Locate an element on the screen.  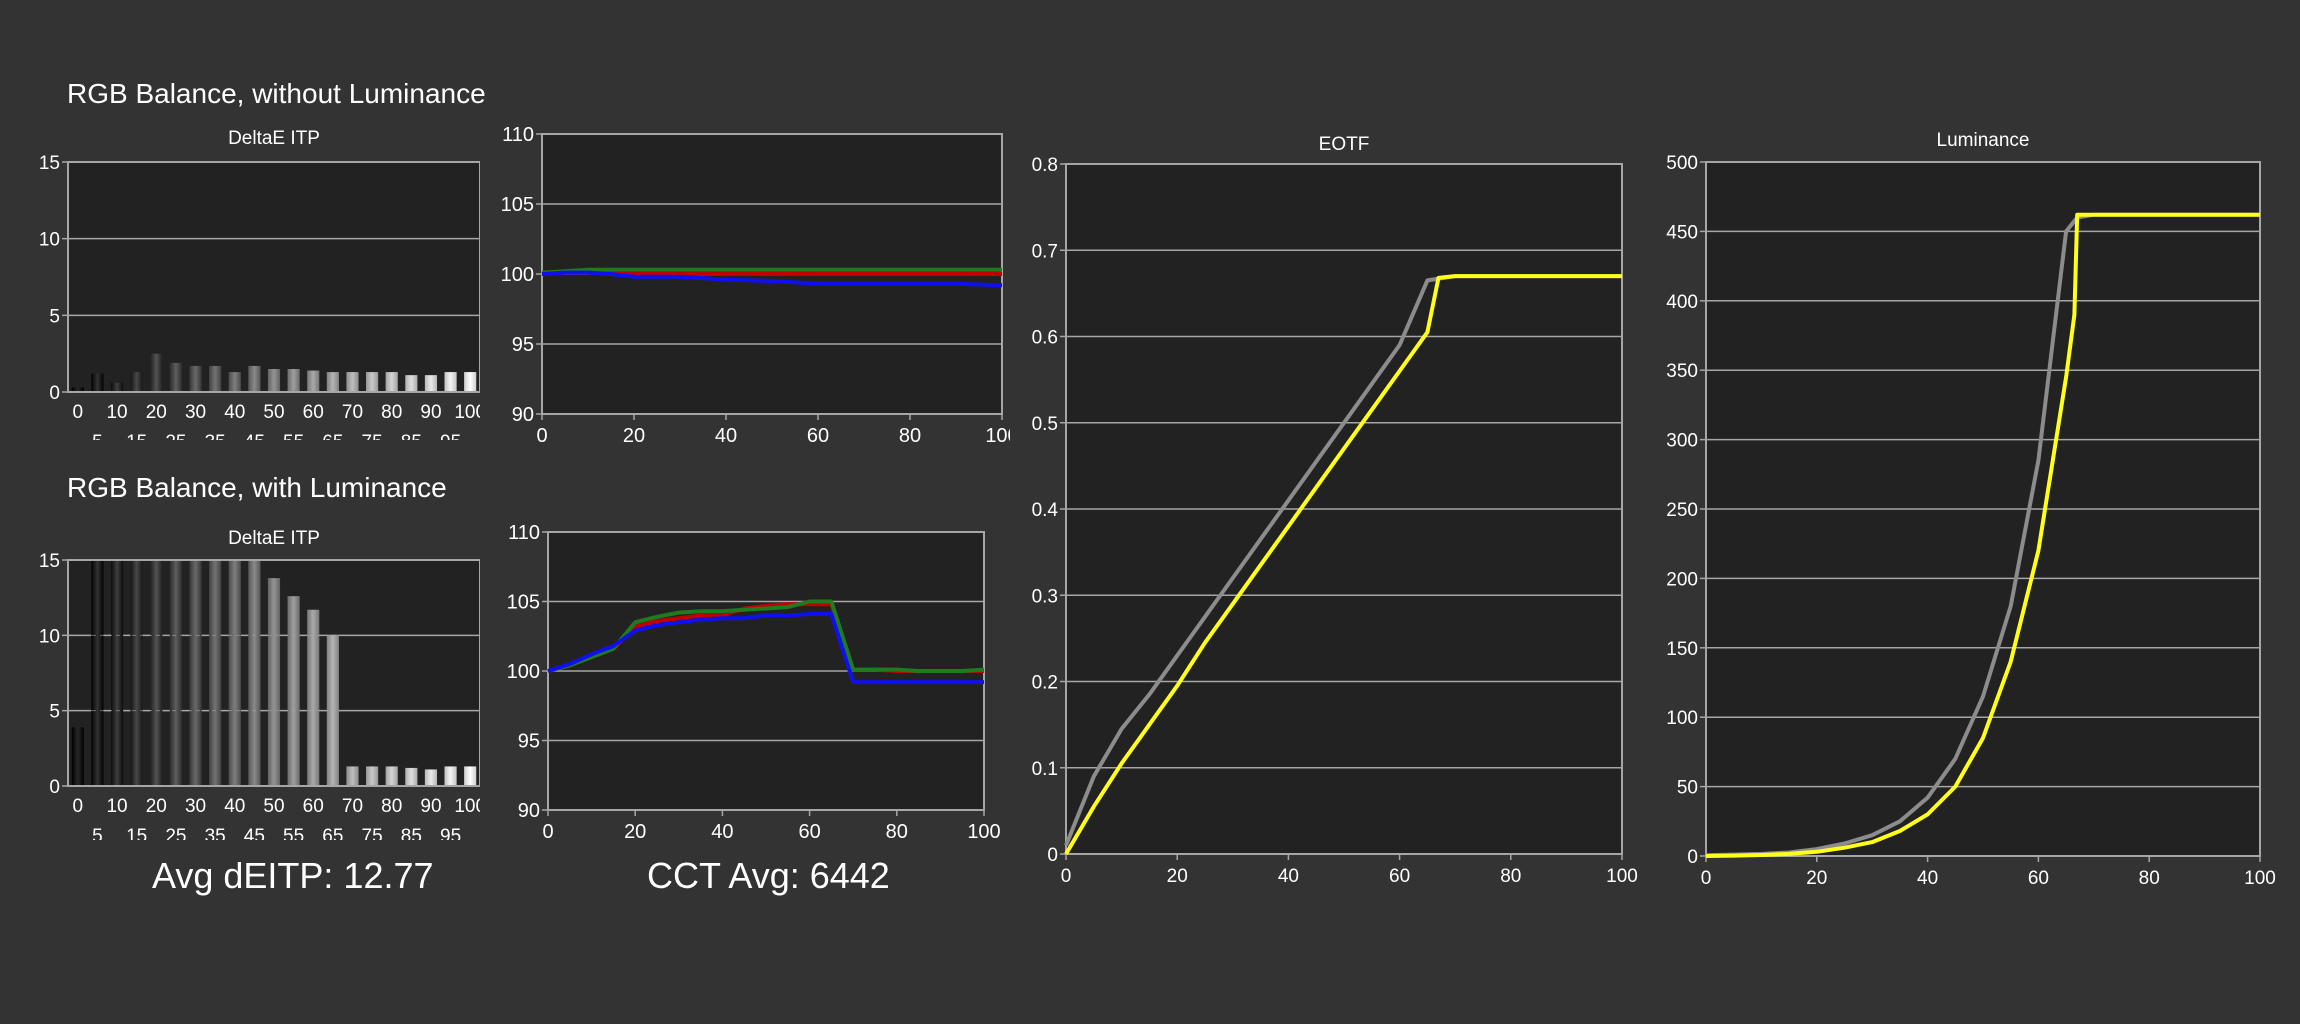
y-tick-label: 100 is located at coordinates (1682, 718).